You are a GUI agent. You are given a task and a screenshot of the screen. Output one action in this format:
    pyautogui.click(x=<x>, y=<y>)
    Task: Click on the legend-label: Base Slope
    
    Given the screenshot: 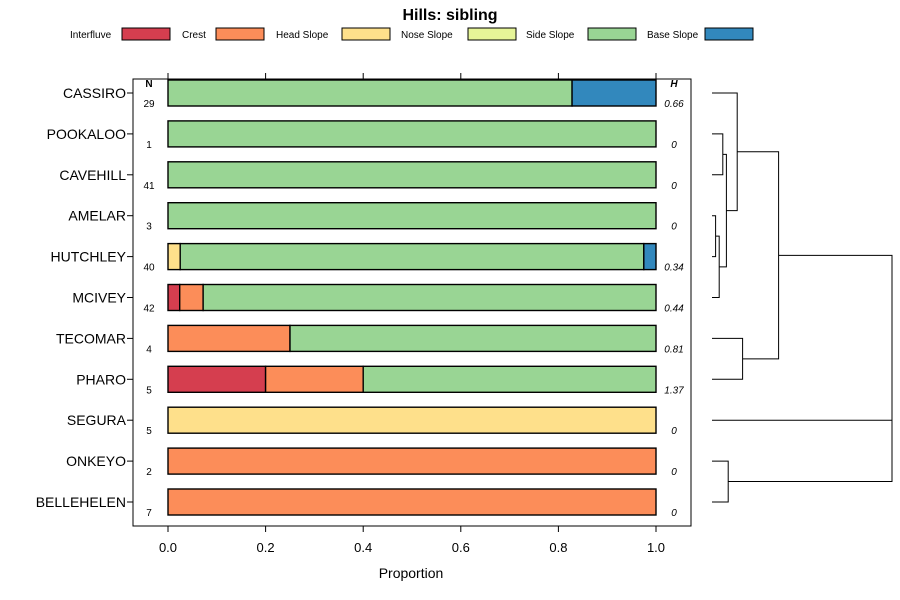 What is the action you would take?
    pyautogui.click(x=673, y=35)
    